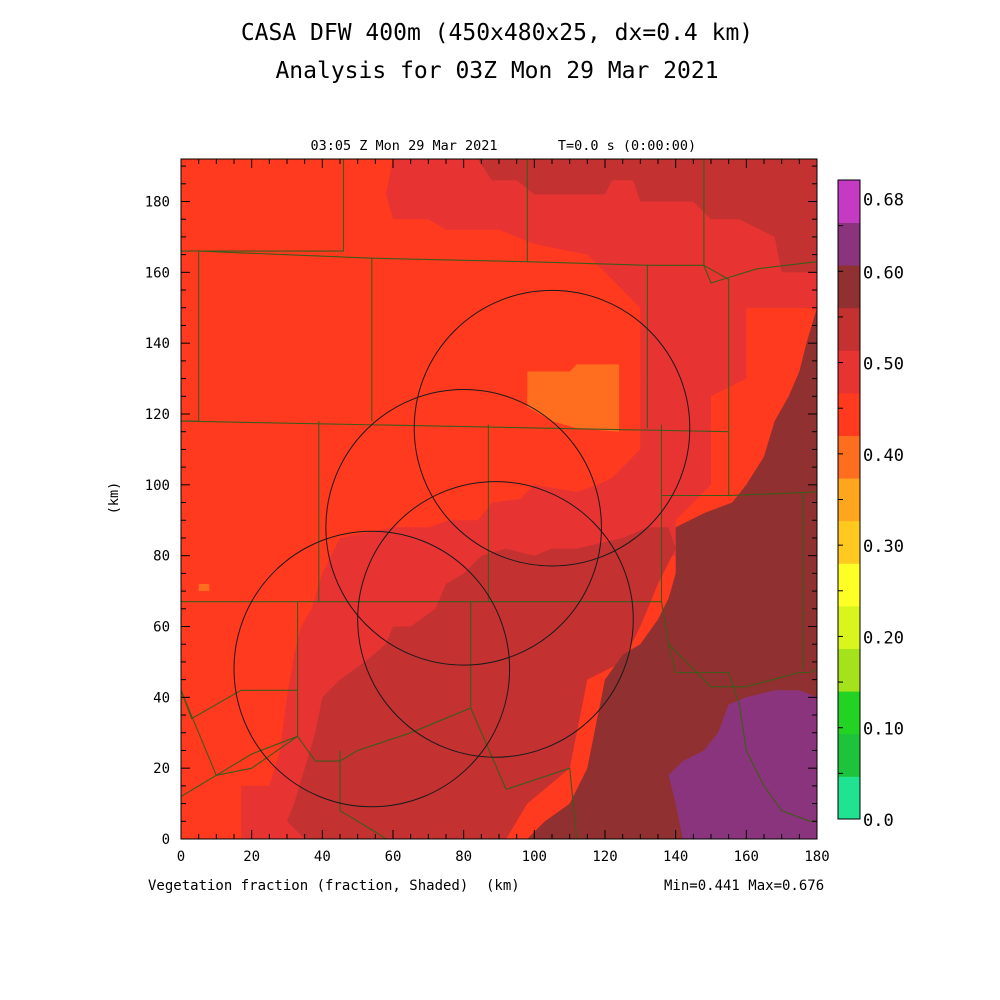 The height and width of the screenshot is (1000, 1000). I want to click on time-step-label: T=0.0 s (0:00:00), so click(627, 146).